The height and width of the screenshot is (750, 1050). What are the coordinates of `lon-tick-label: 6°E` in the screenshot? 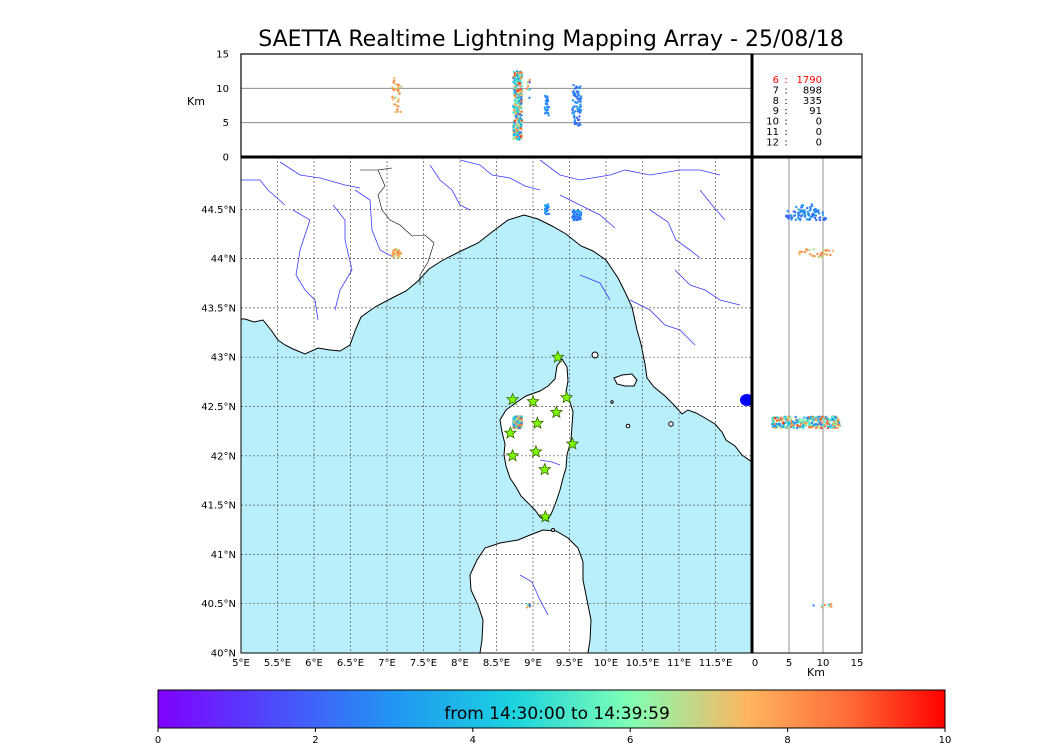 It's located at (314, 663).